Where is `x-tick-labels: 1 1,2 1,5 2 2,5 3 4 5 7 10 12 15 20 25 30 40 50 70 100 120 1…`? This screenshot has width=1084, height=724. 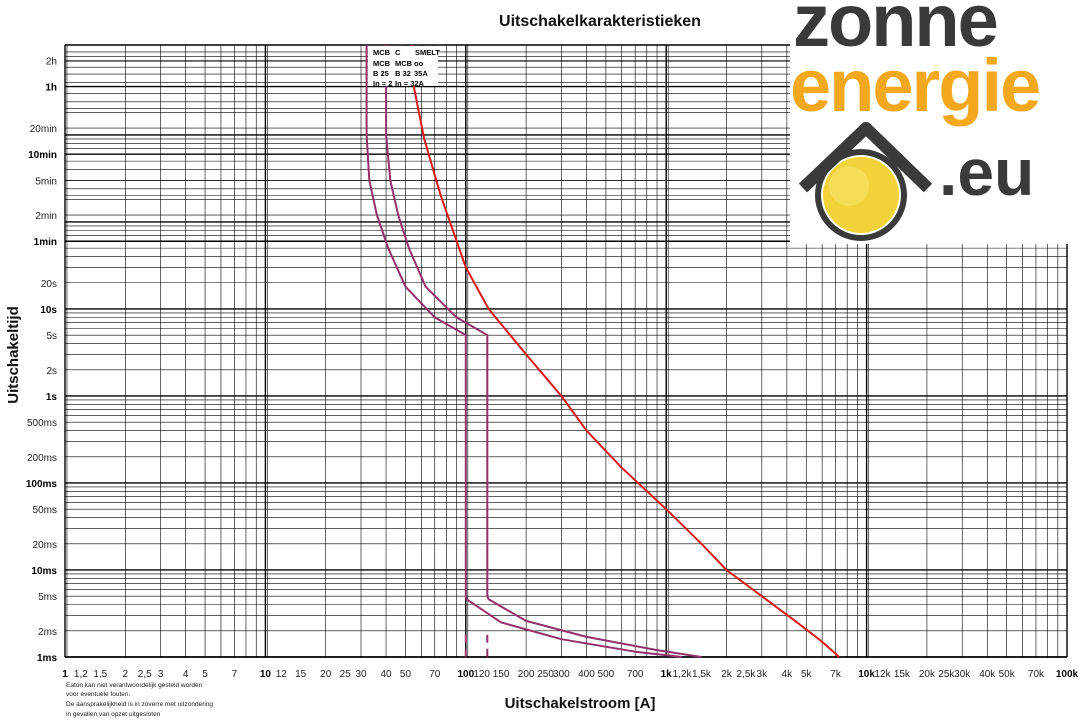
x-tick-labels: 1 1,2 1,5 2 2,5 3 4 5 7 10 12 15 20 25 30 40 50 70 100 120 1… is located at coordinates (570, 674).